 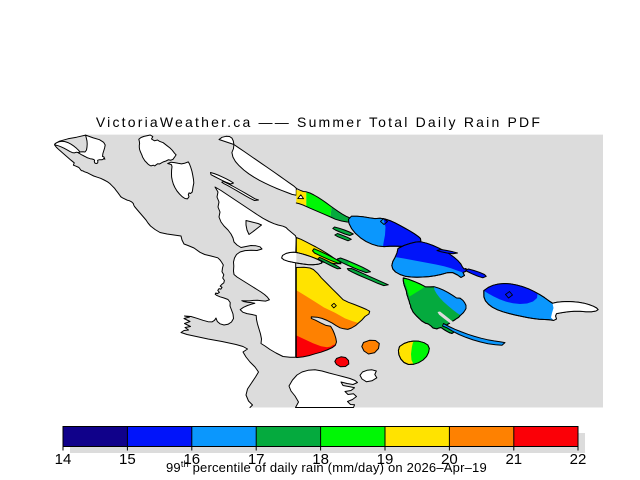 I want to click on svg-text: 22, so click(x=578, y=459).